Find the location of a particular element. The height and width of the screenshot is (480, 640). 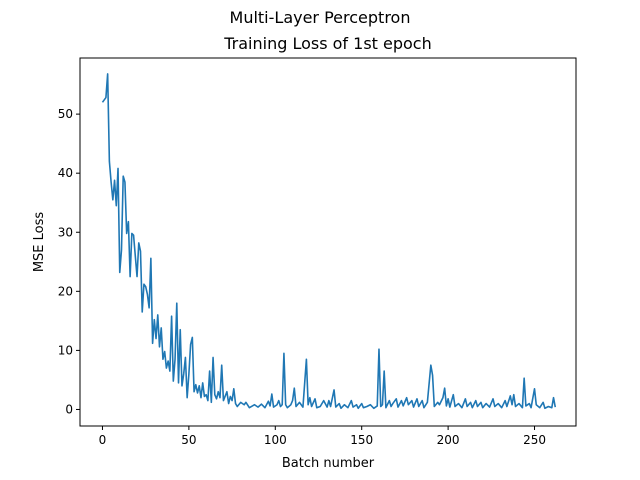

x-axis-label: Batch number is located at coordinates (328, 463).